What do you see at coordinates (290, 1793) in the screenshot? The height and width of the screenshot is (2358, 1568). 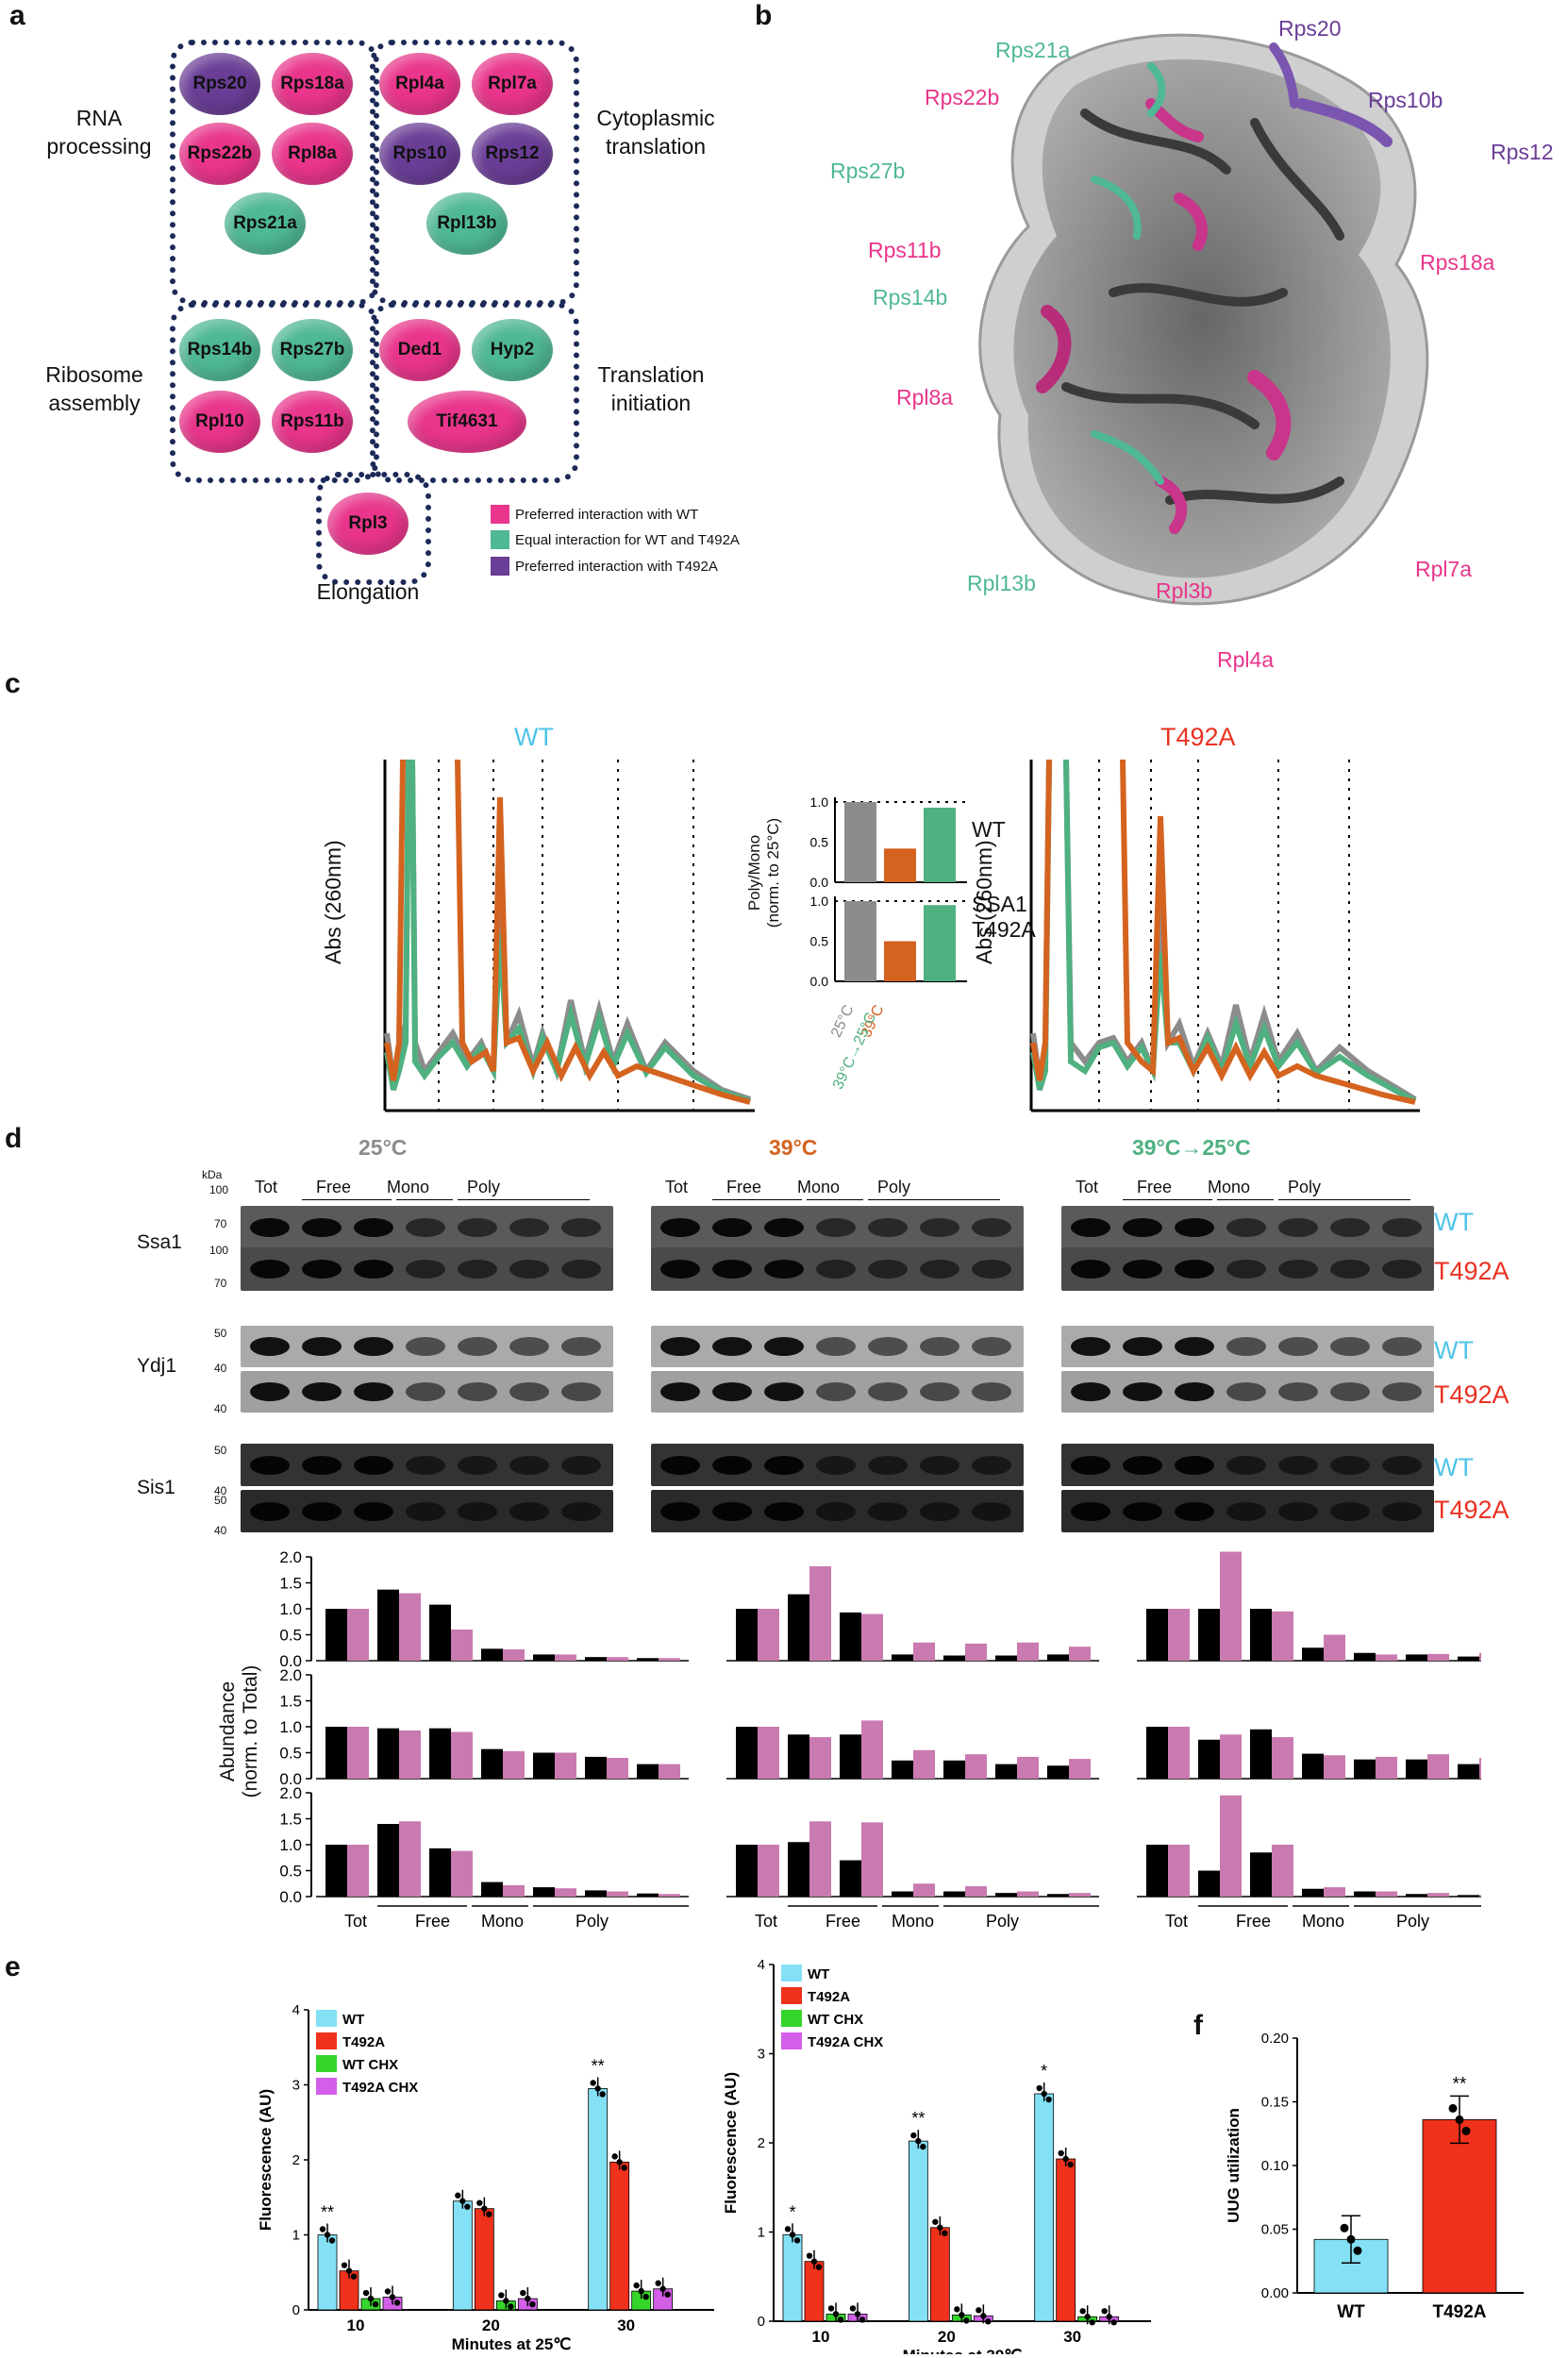 I see `abundance-ytick: 2.0` at bounding box center [290, 1793].